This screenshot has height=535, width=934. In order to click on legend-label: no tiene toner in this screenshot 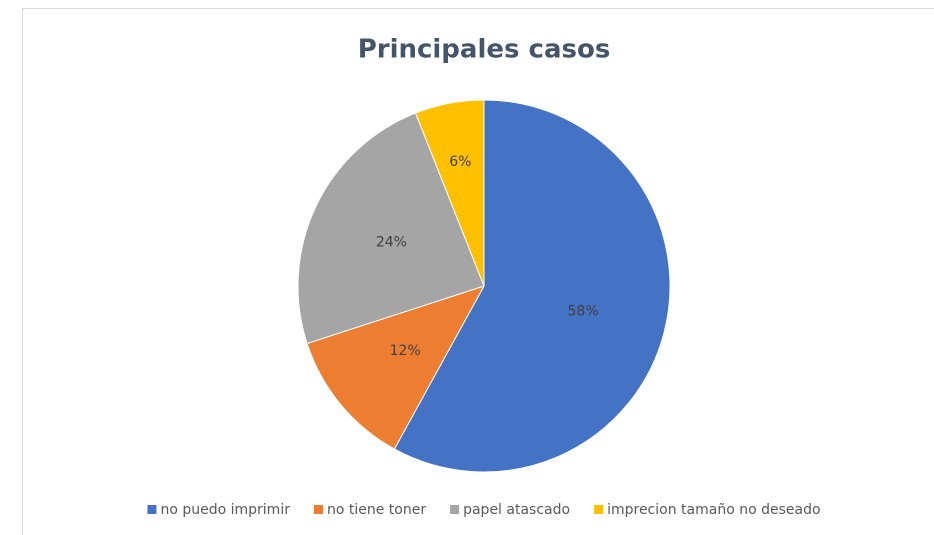, I will do `click(376, 510)`.